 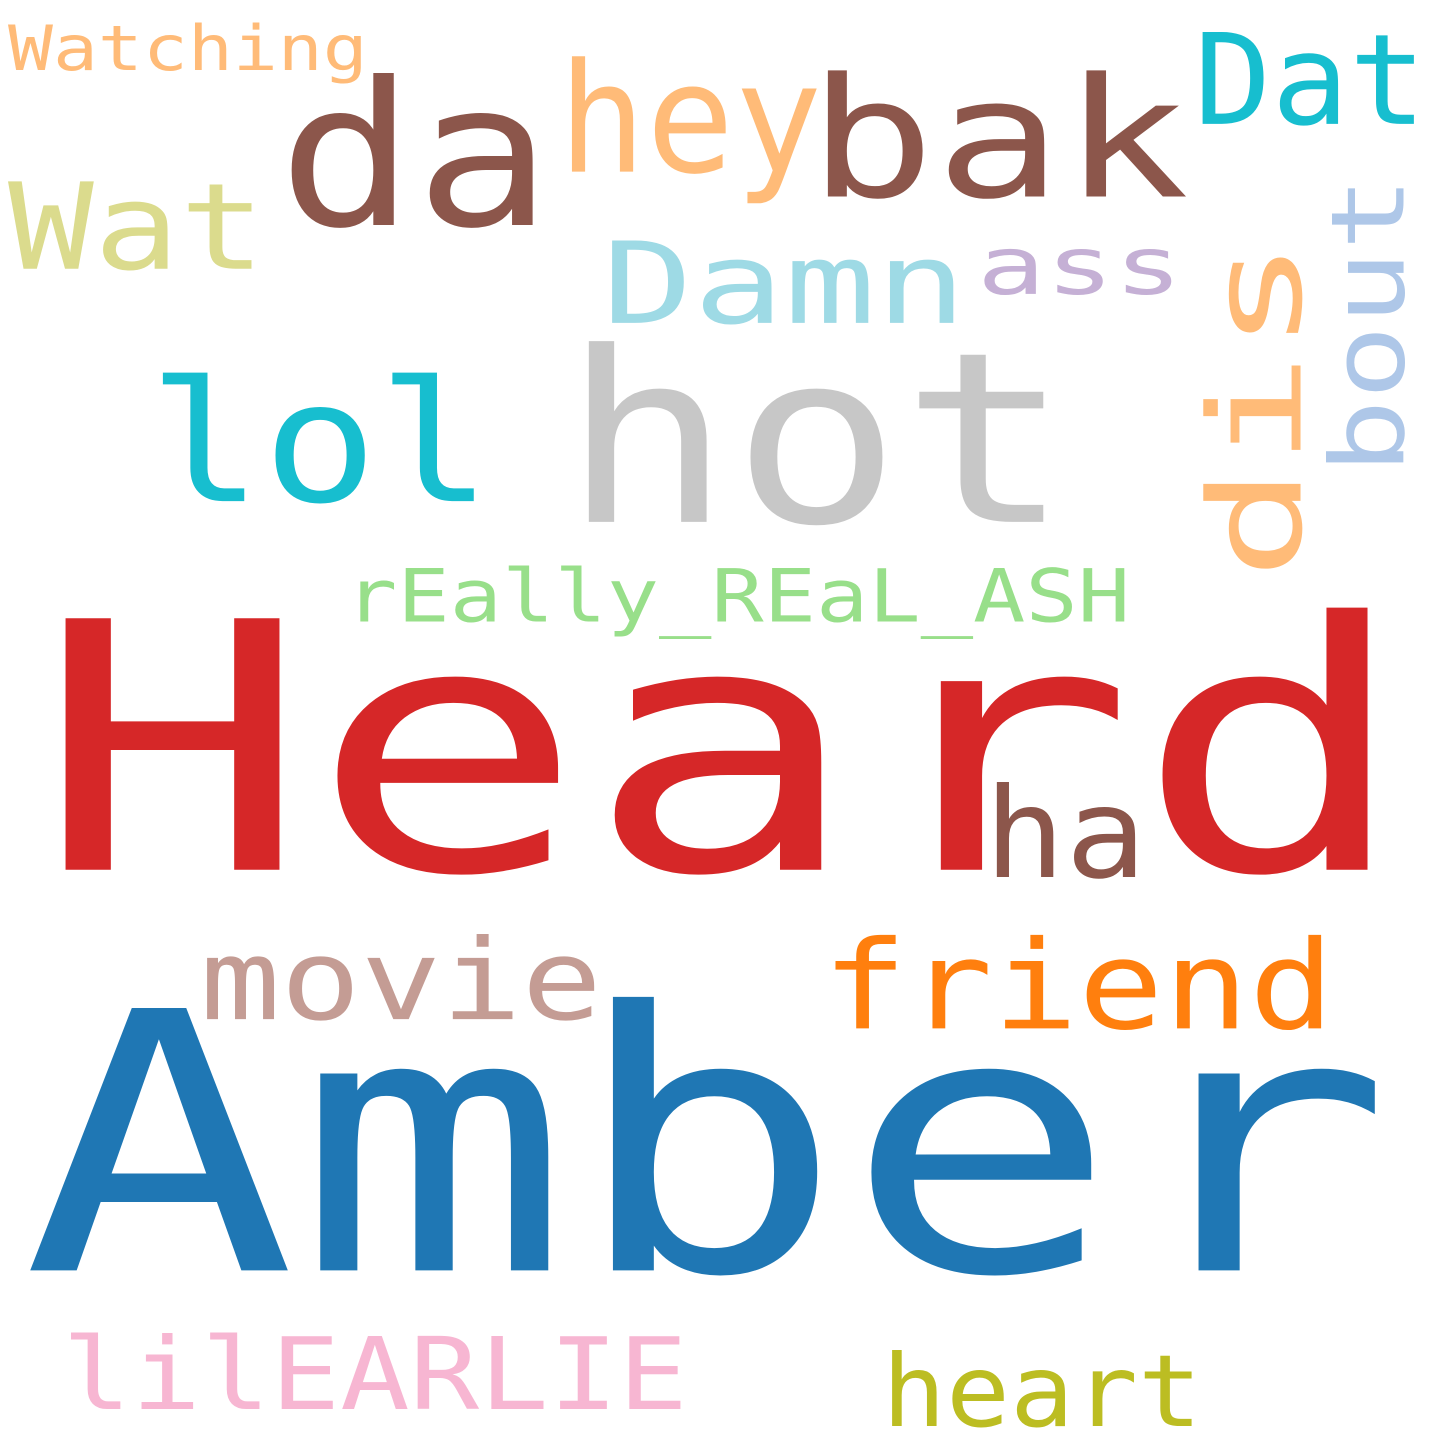 What do you see at coordinates (1368, 325) in the screenshot?
I see `word-bout: bout` at bounding box center [1368, 325].